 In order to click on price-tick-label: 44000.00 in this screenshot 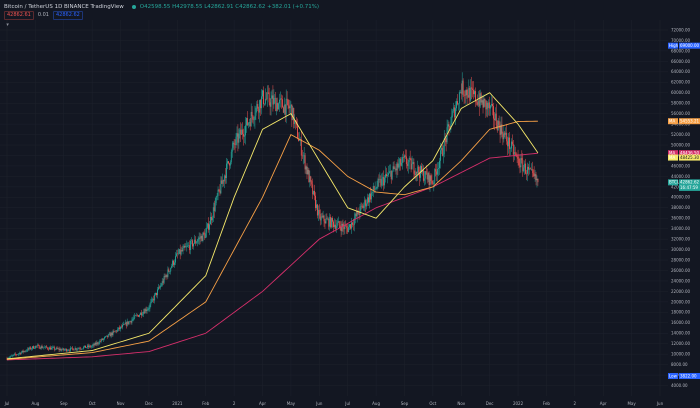, I will do `click(681, 176)`.